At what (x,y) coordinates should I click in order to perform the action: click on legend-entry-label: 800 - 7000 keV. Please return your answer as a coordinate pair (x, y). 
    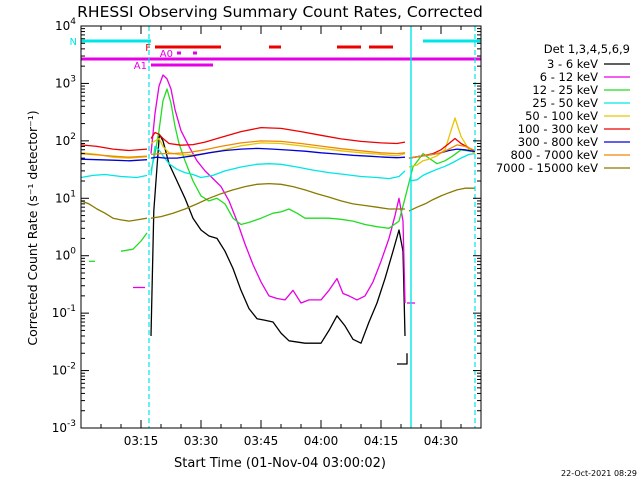
    Looking at the image, I should click on (554, 155).